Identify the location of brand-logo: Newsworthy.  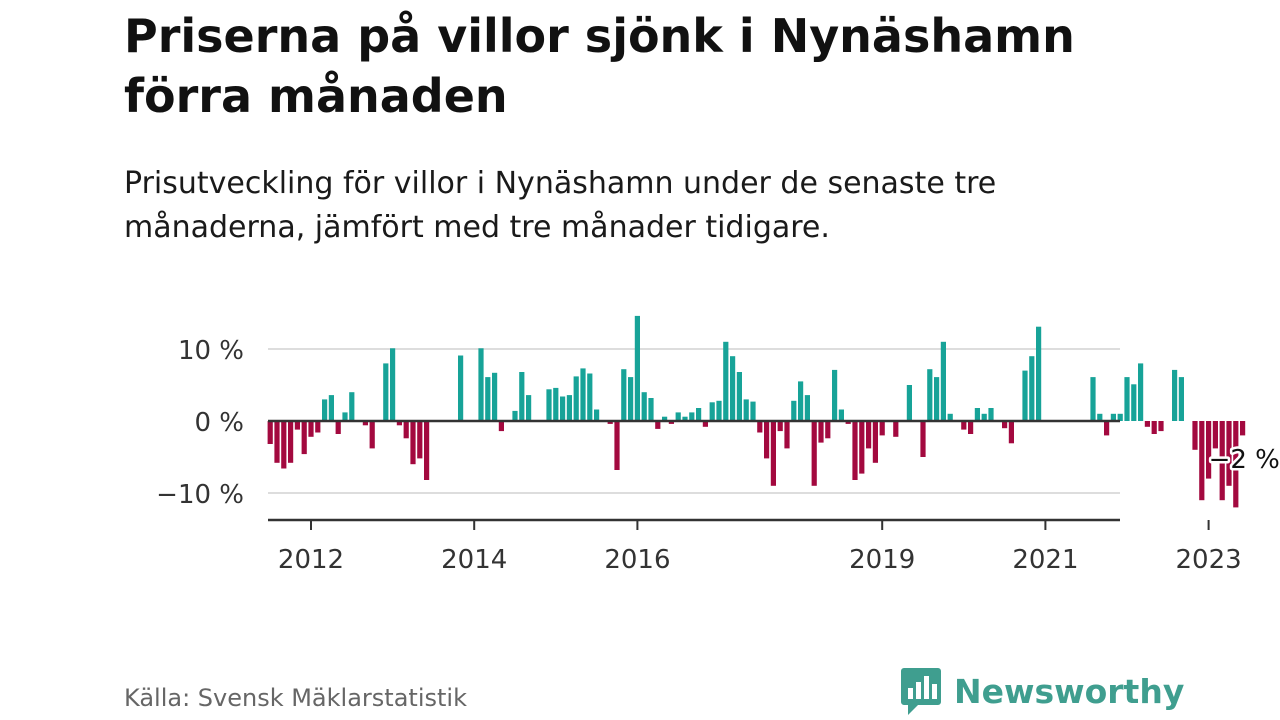
(1042, 691).